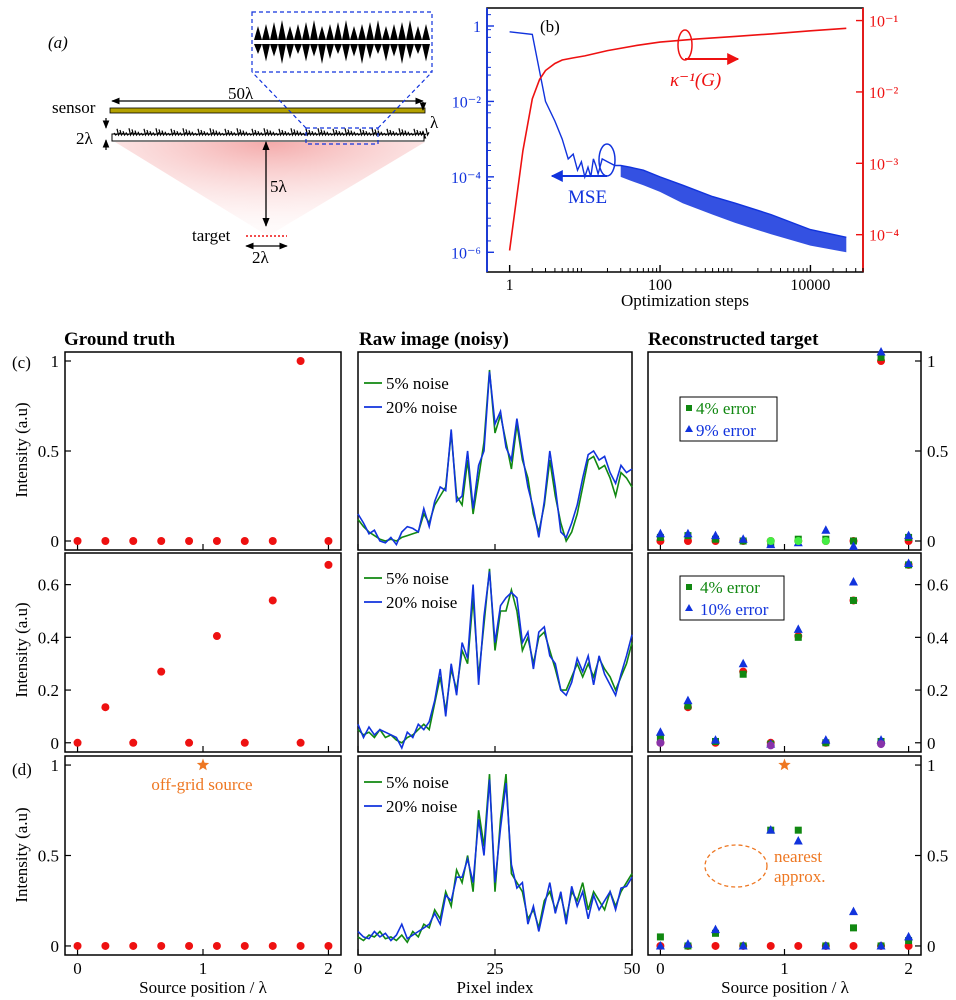 Image resolution: width=956 pixels, height=1000 pixels. What do you see at coordinates (784, 968) in the screenshot?
I see `x-tick-label: 1` at bounding box center [784, 968].